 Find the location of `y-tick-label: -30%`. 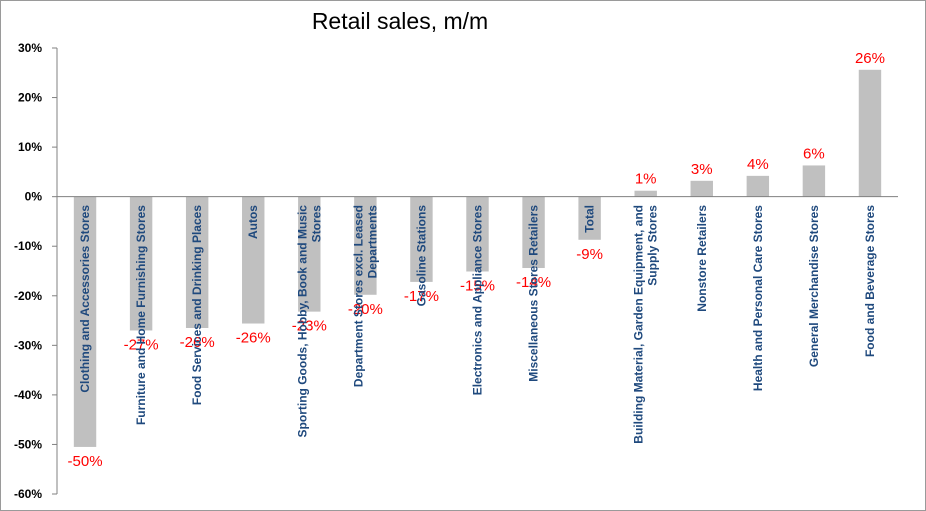

y-tick-label: -30% is located at coordinates (28, 345).